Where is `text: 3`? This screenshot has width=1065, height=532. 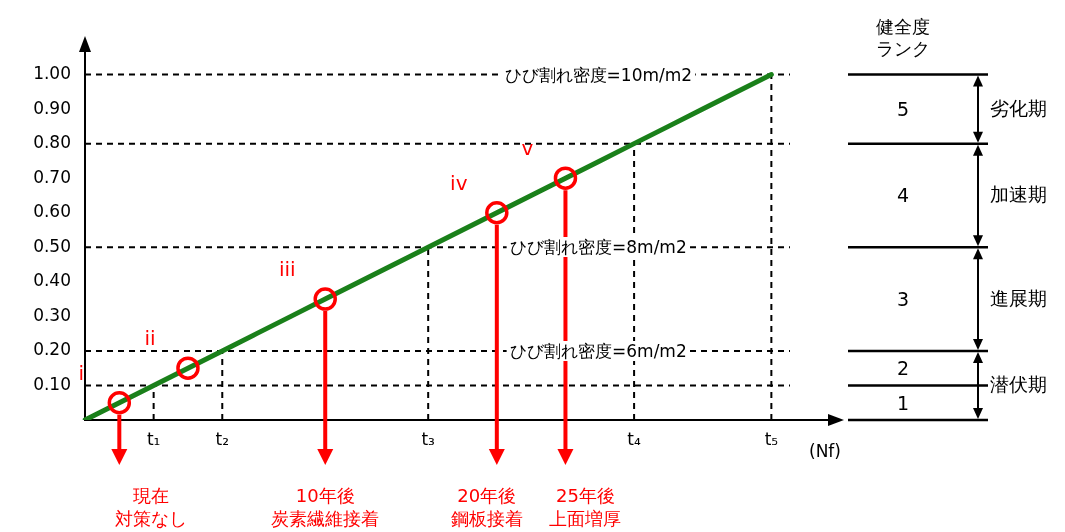 text: 3 is located at coordinates (903, 299).